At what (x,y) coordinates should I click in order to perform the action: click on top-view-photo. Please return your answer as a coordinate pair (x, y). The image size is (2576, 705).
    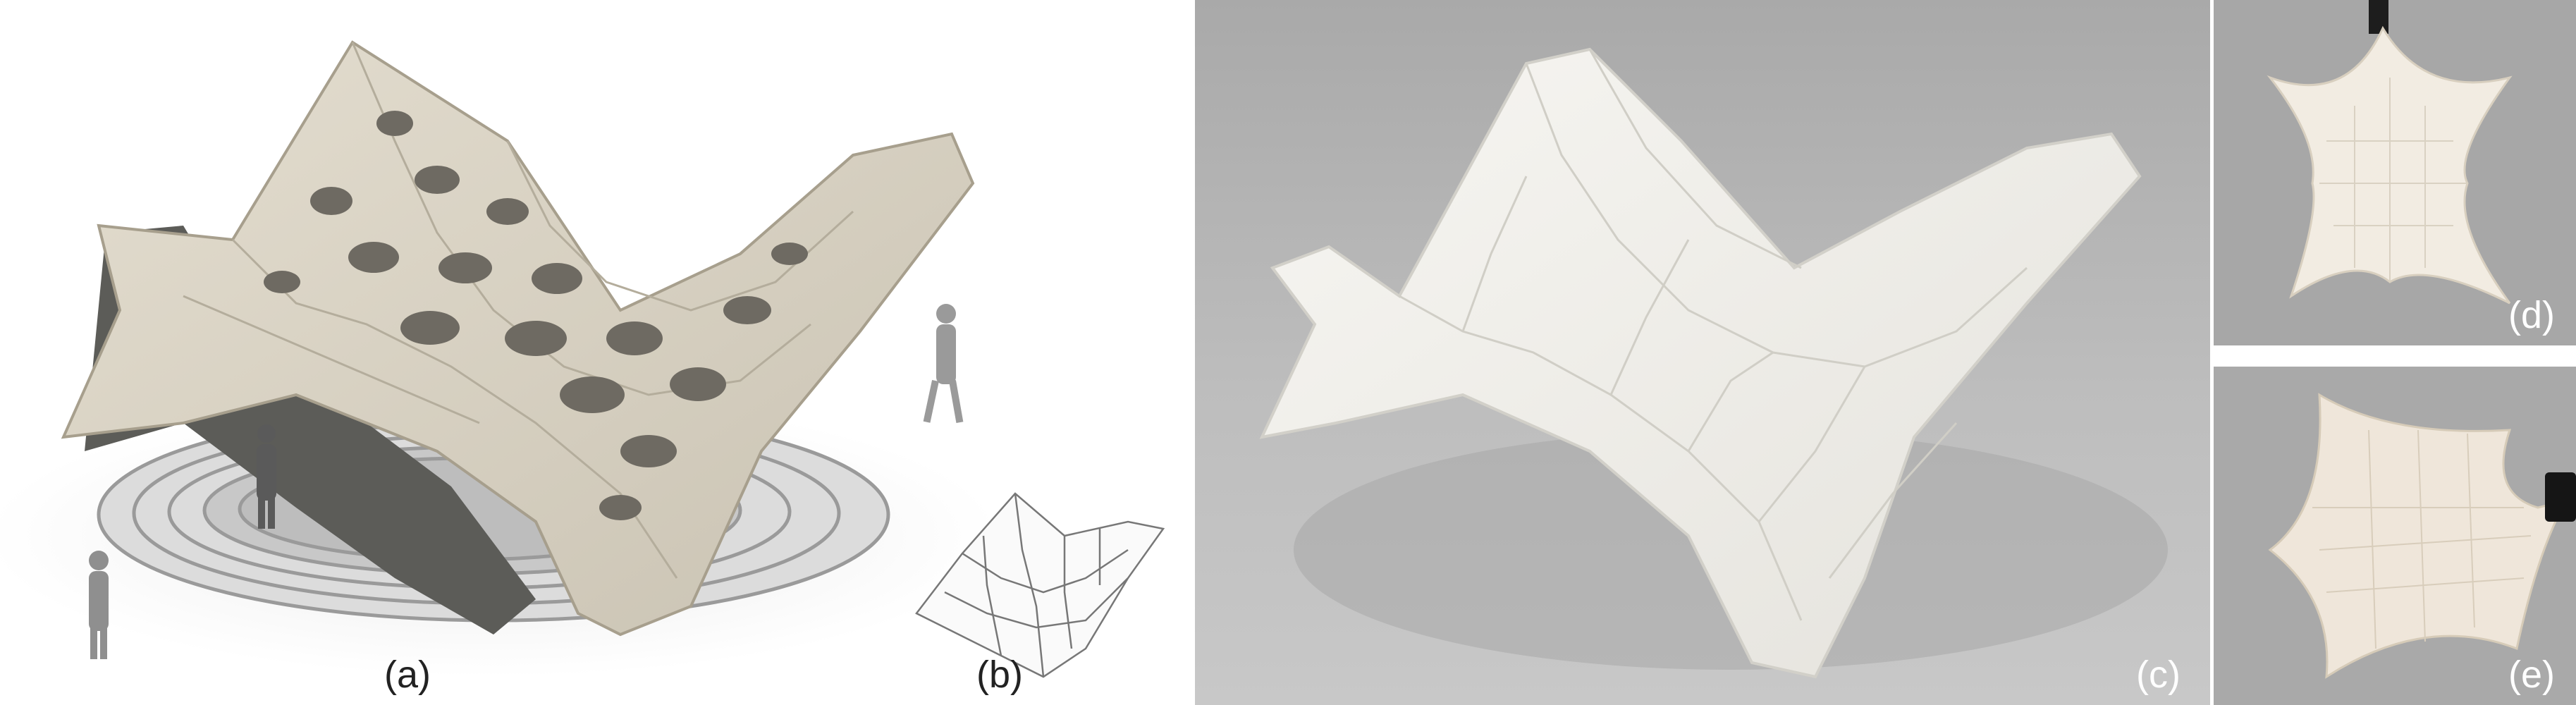
    Looking at the image, I should click on (2395, 172).